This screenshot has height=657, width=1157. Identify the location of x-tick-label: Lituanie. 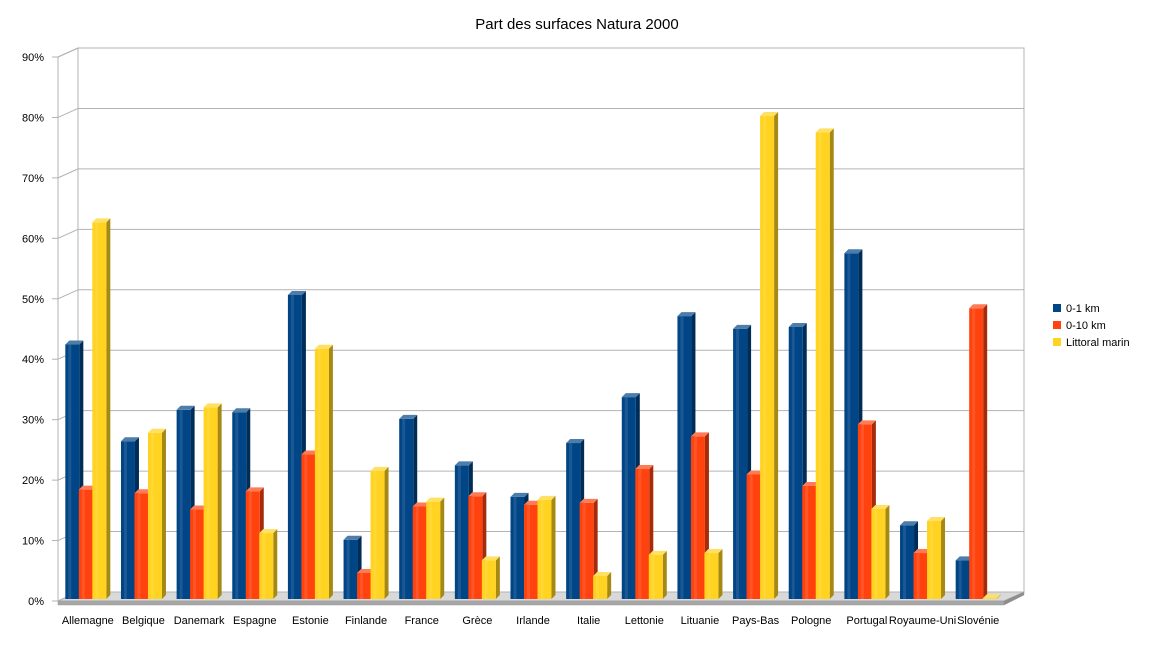
(700, 621).